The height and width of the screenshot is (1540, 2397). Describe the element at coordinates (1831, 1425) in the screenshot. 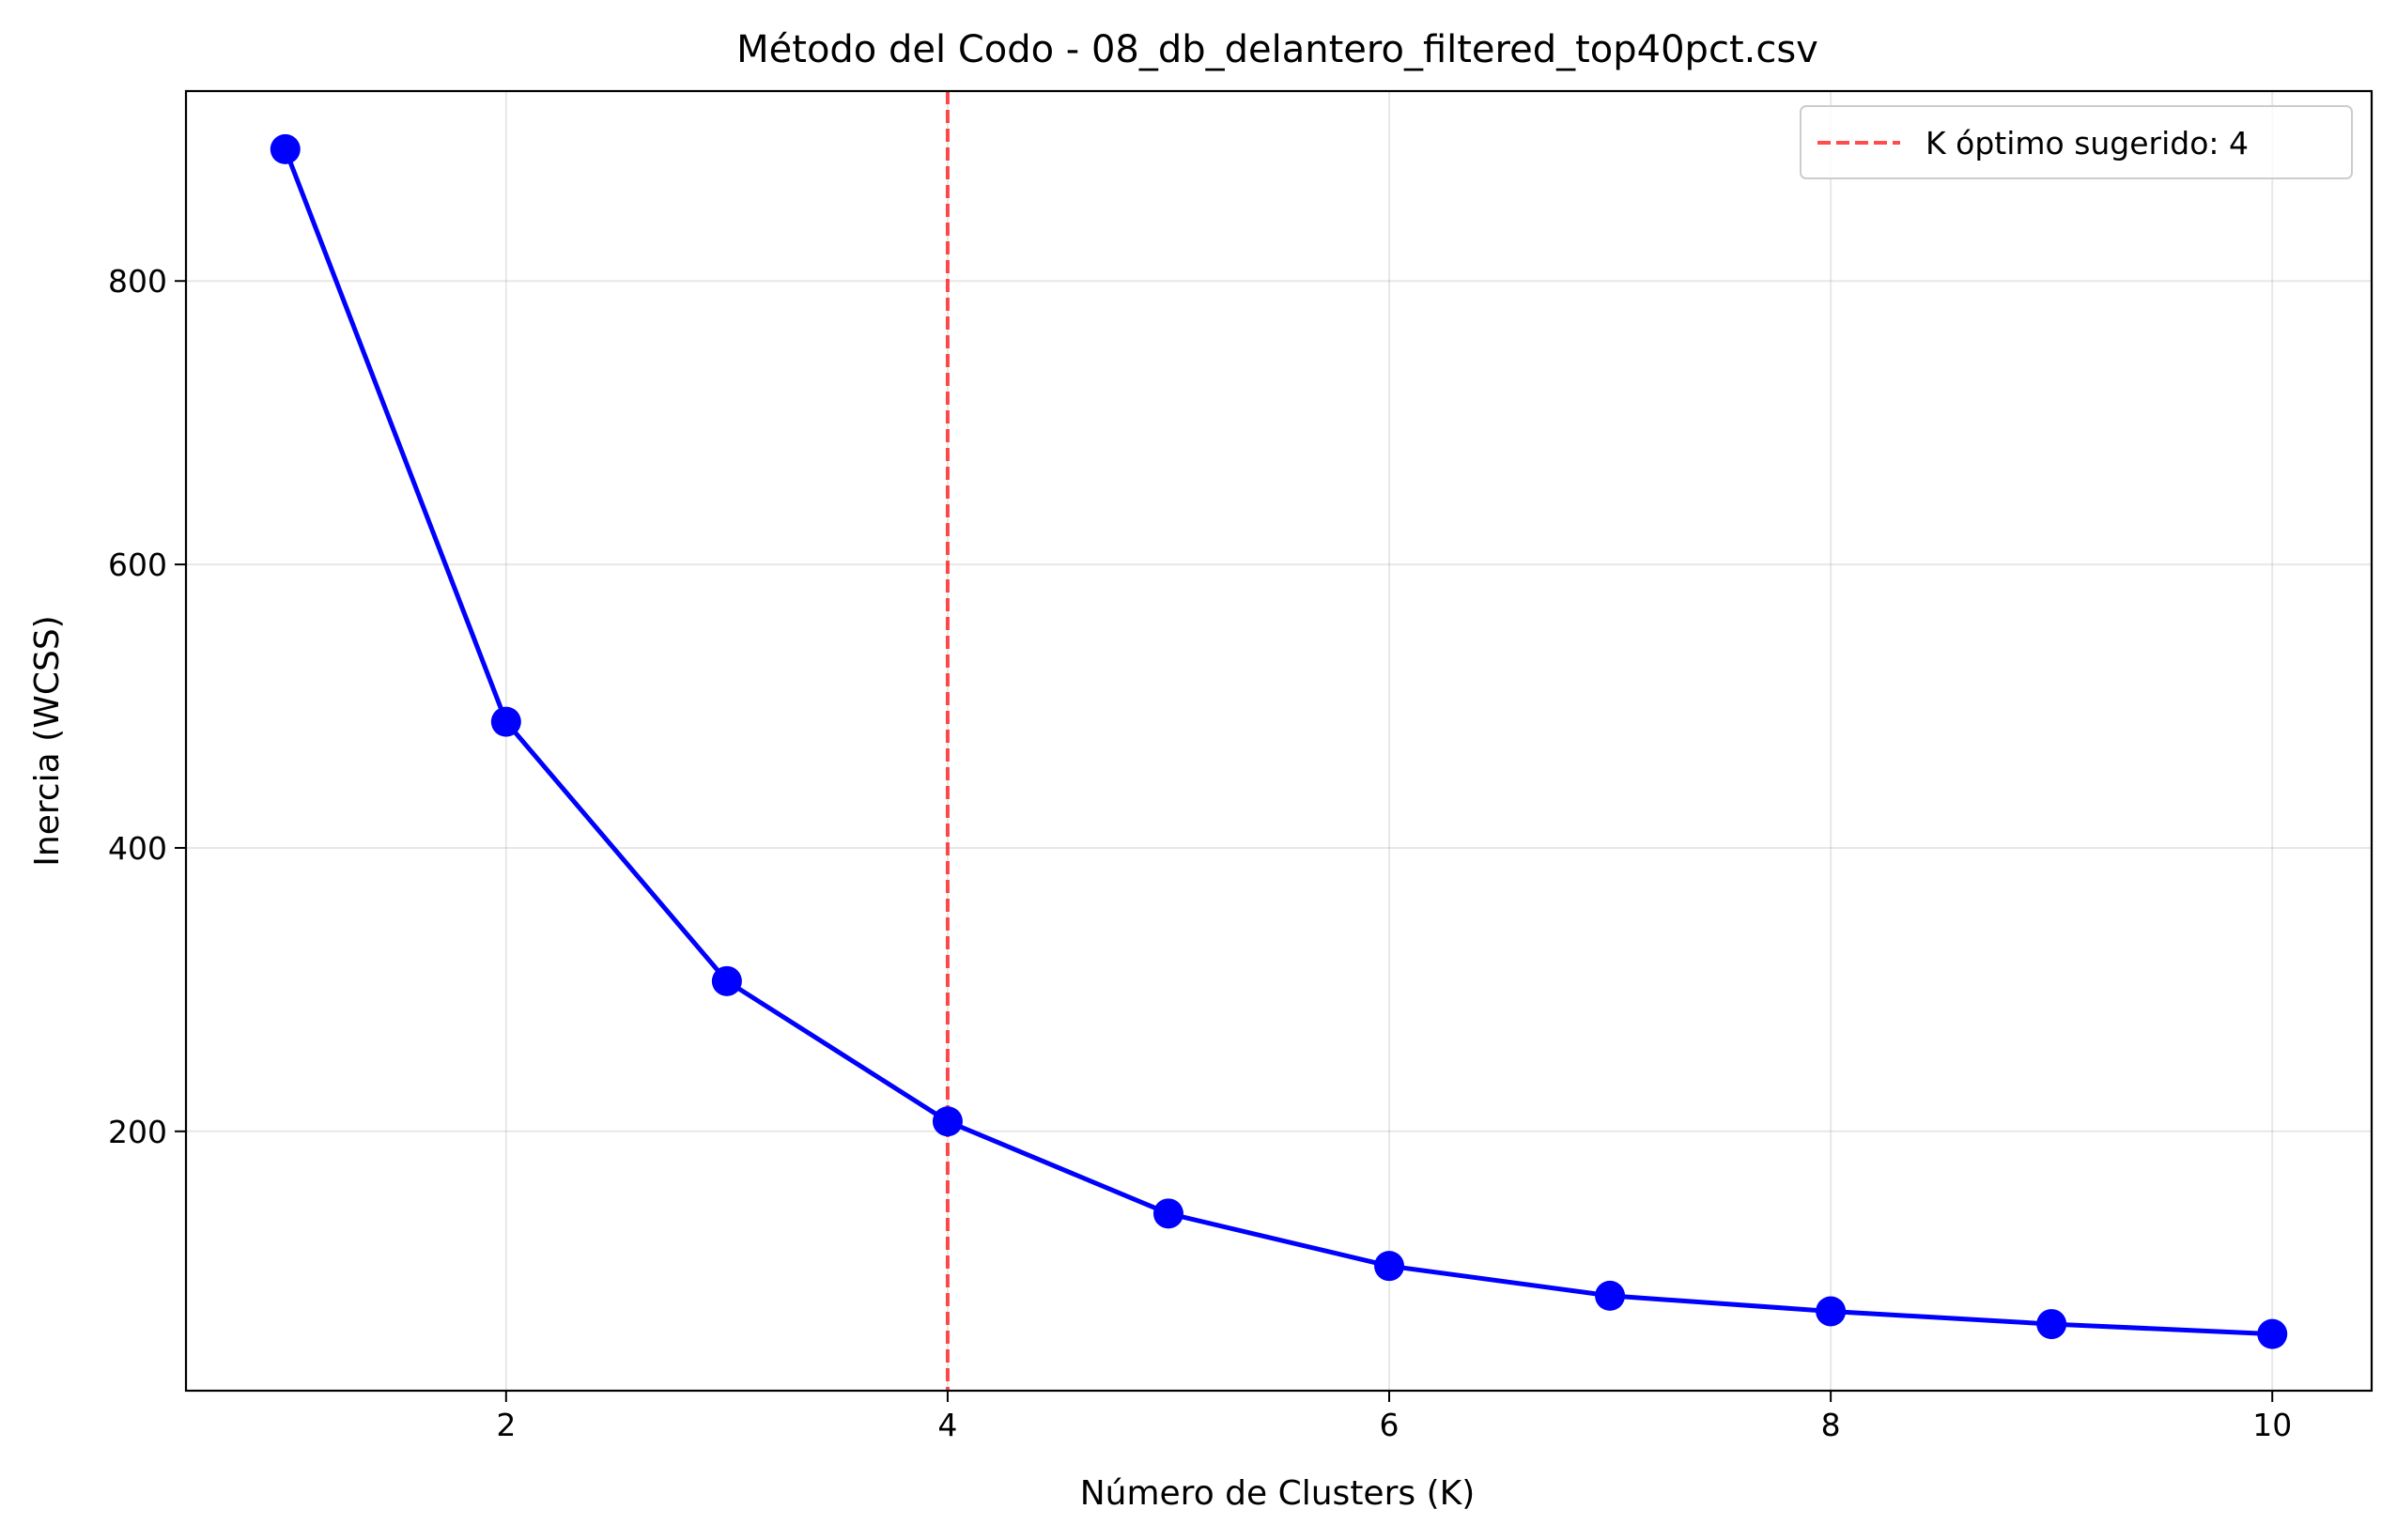

I see `x-tick-label: 8` at that location.